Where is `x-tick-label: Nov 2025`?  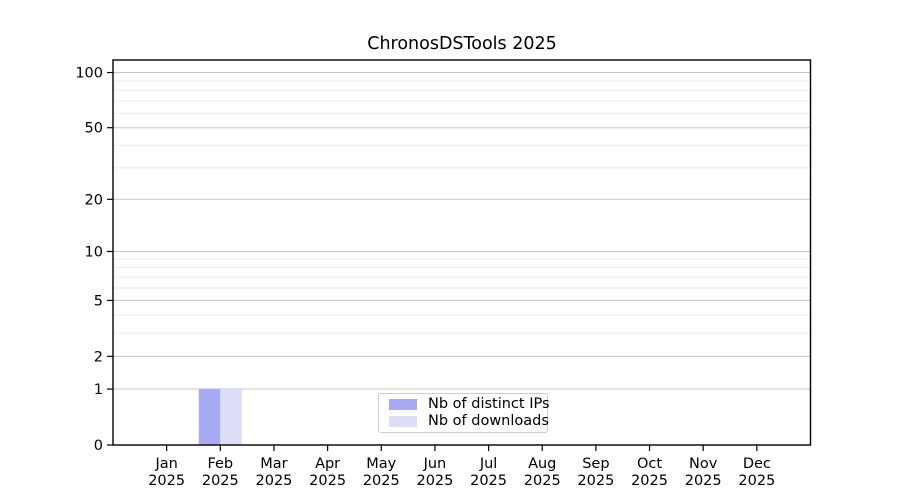 x-tick-label: Nov 2025 is located at coordinates (703, 472).